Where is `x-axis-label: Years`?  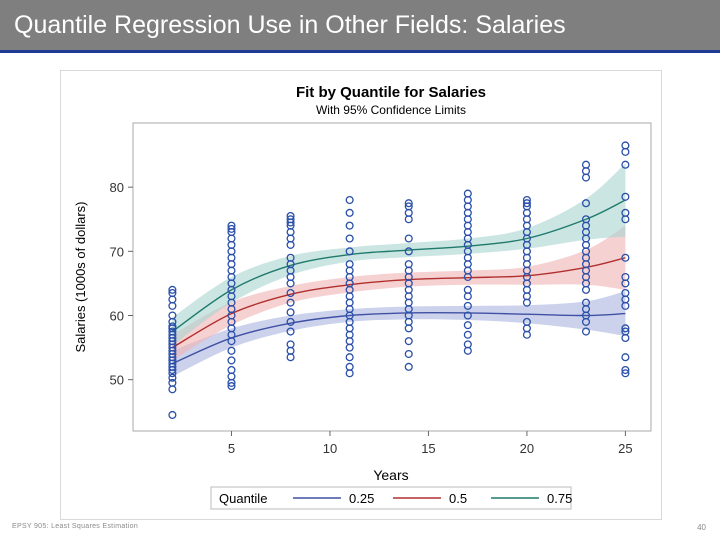
x-axis-label: Years is located at coordinates (390, 475).